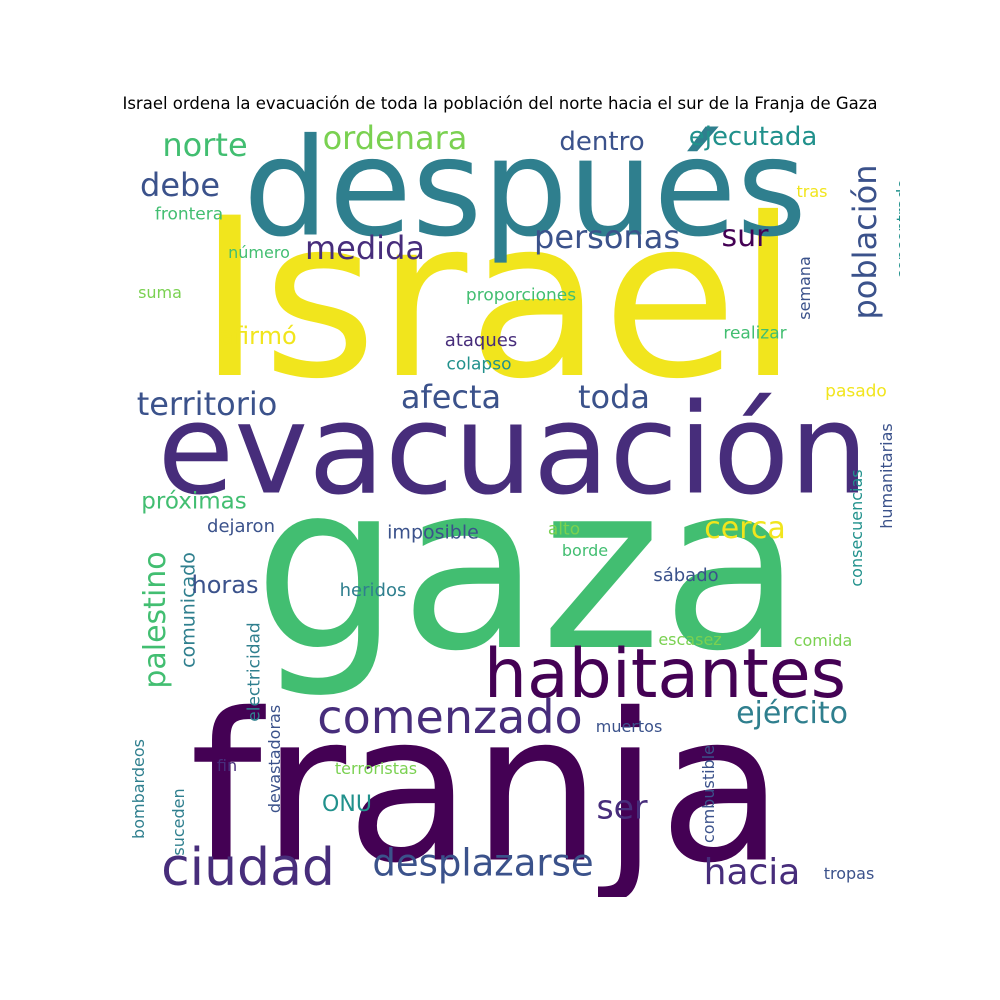 This screenshot has height=1000, width=1000. Describe the element at coordinates (479, 364) in the screenshot. I see `word-colapso: colapso` at that location.